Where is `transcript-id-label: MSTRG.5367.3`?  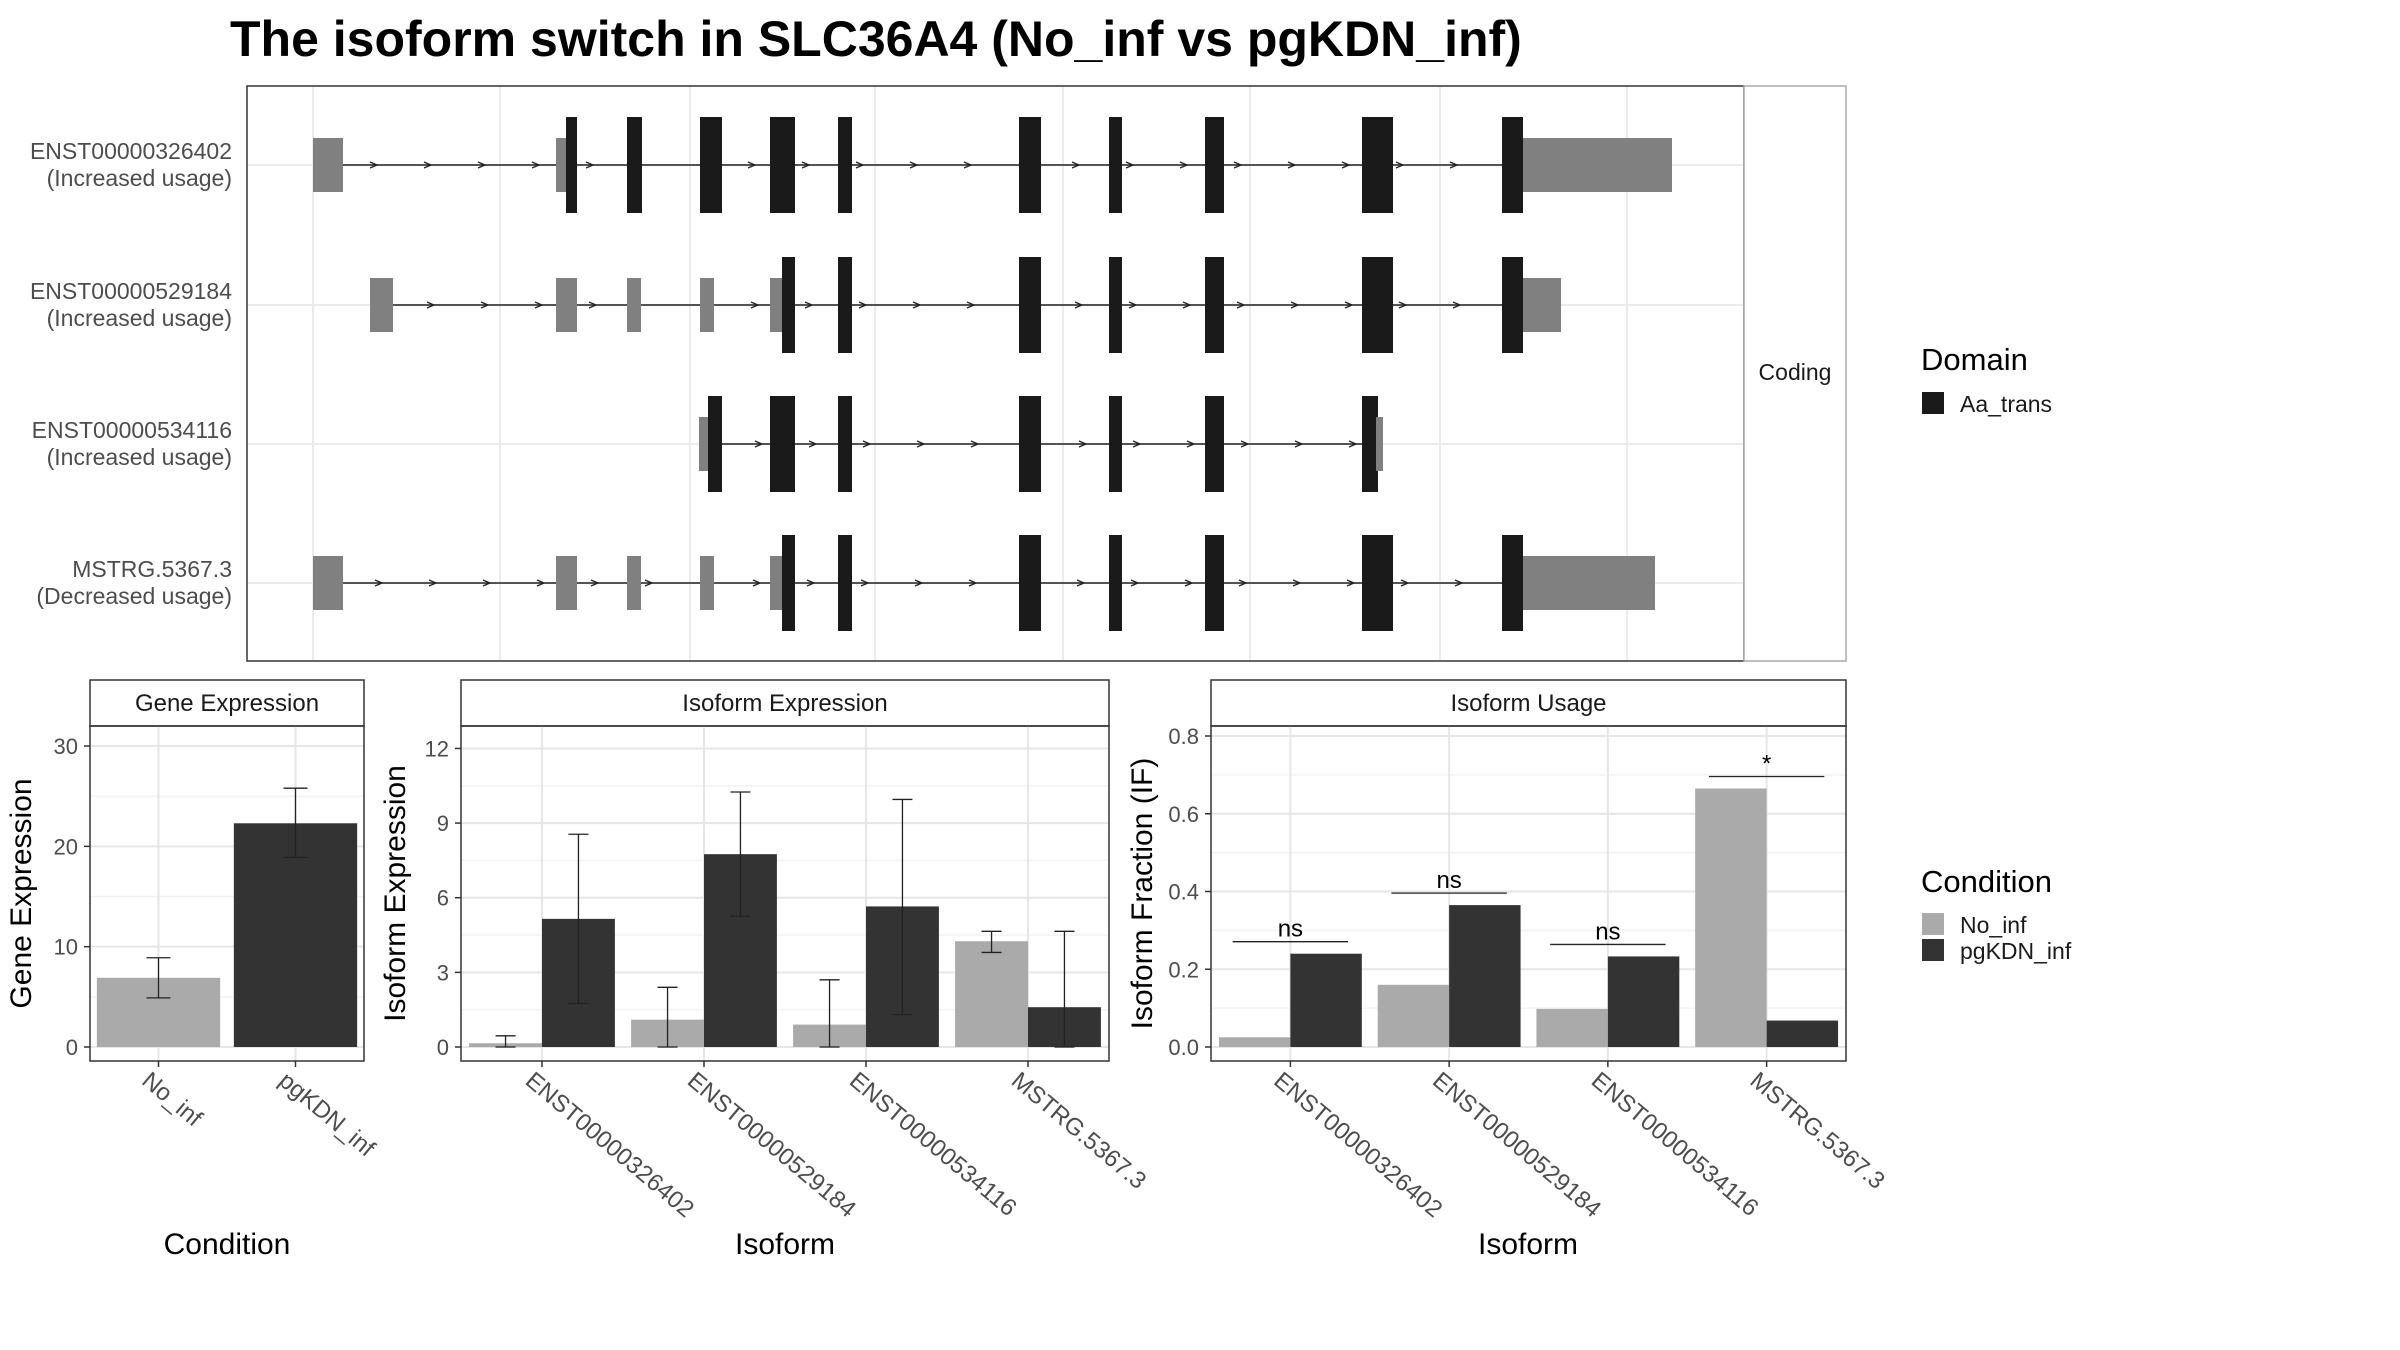
transcript-id-label: MSTRG.5367.3 is located at coordinates (152, 569).